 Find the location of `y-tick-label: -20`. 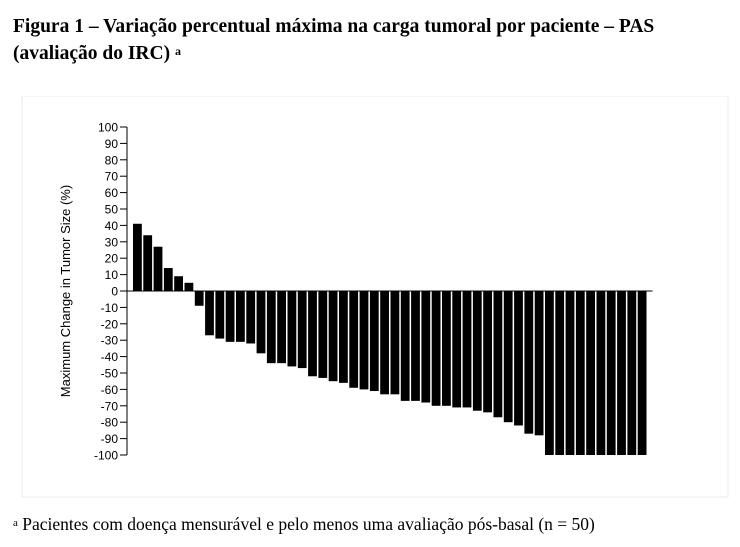

y-tick-label: -20 is located at coordinates (110, 324).